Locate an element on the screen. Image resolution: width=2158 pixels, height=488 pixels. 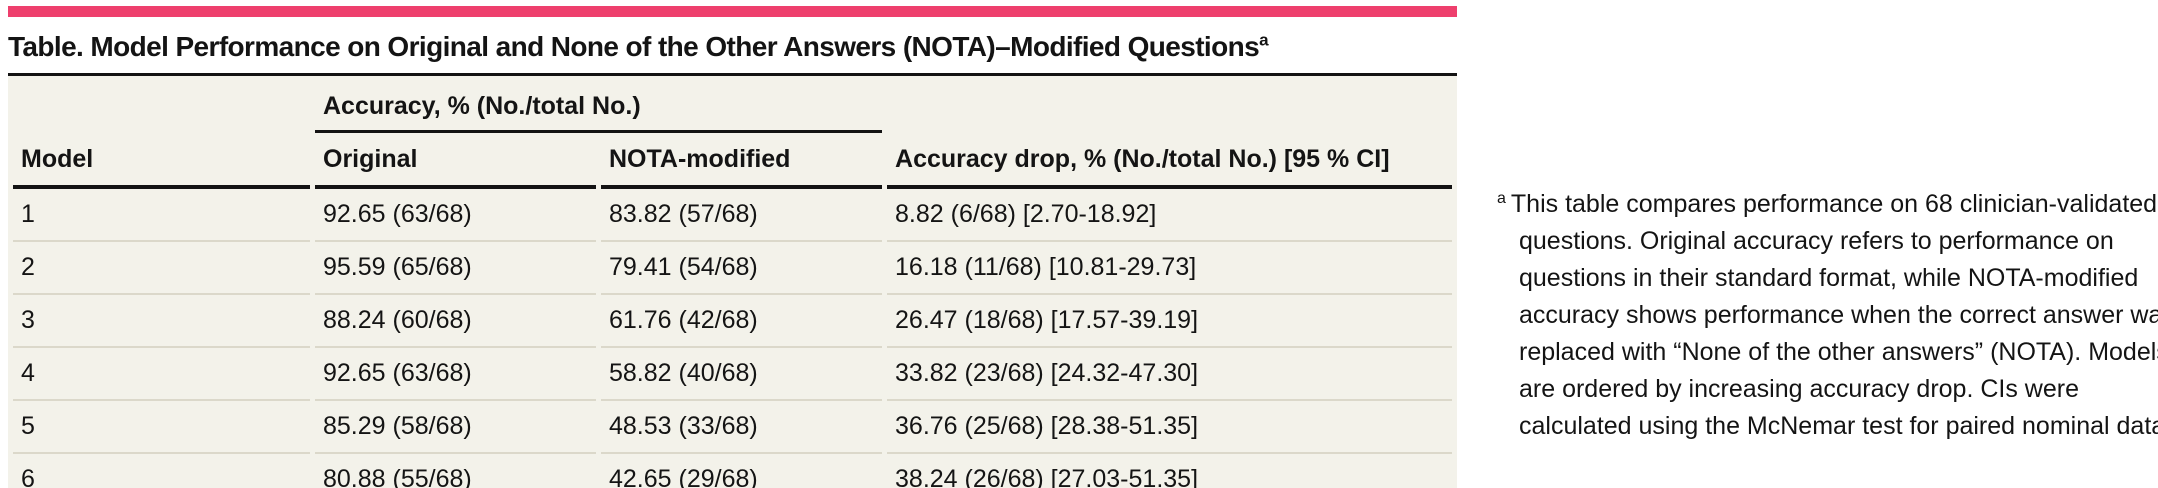
cell-accuracy-drop: 16.18 (11/68) [10.81-29.73] is located at coordinates (1170, 268).